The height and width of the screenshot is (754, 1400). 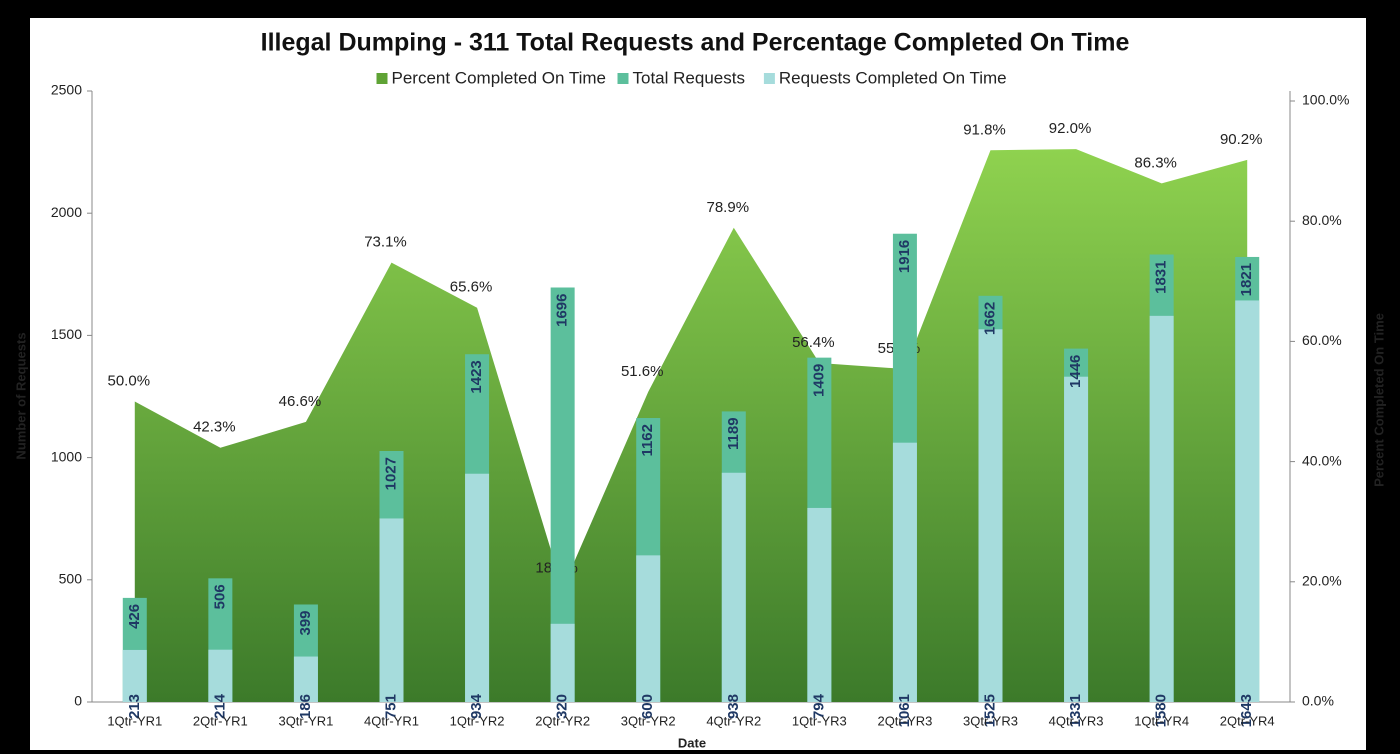 What do you see at coordinates (1322, 460) in the screenshot?
I see `y2-tick-label: 40.0%` at bounding box center [1322, 460].